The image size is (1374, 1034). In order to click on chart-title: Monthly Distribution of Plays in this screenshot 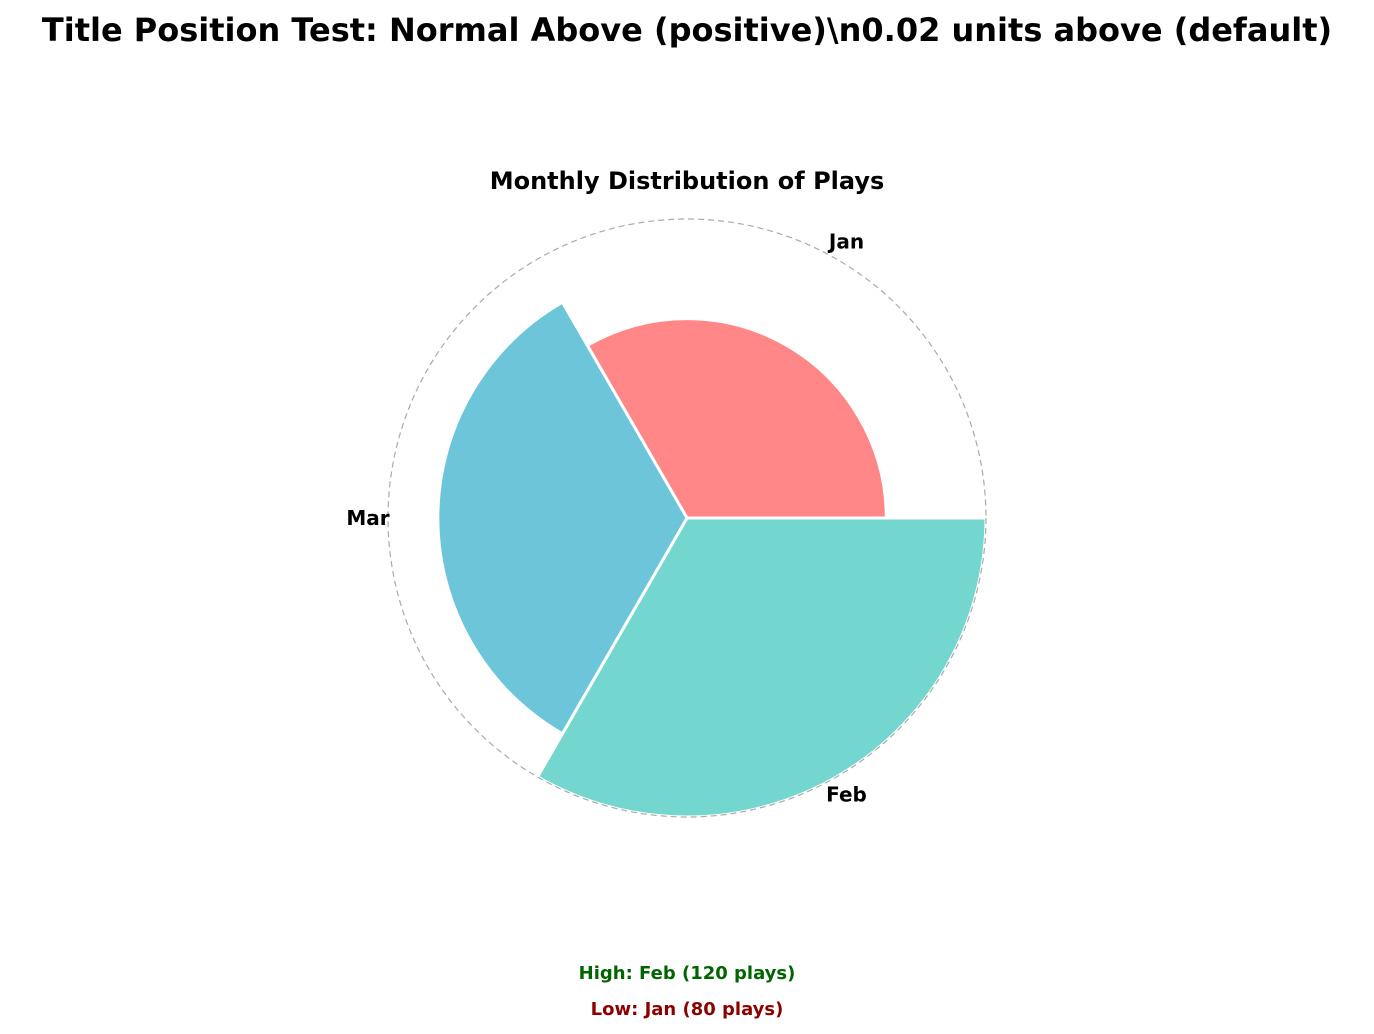, I will do `click(687, 181)`.